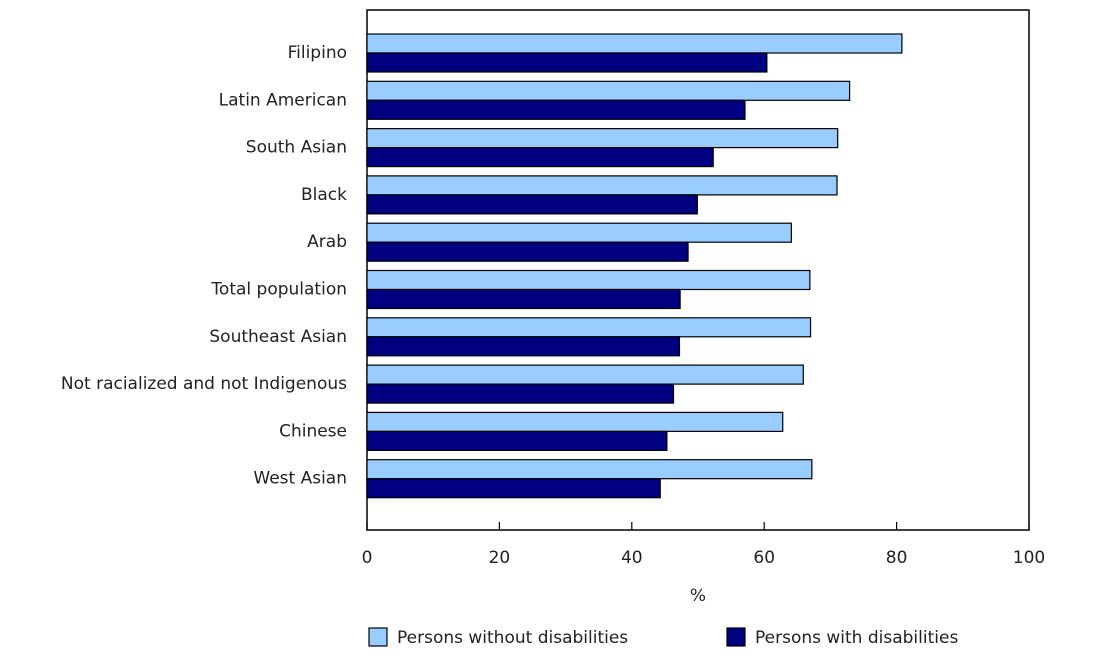  What do you see at coordinates (204, 384) in the screenshot?
I see `category-label: Not racialized and not Indigenous` at bounding box center [204, 384].